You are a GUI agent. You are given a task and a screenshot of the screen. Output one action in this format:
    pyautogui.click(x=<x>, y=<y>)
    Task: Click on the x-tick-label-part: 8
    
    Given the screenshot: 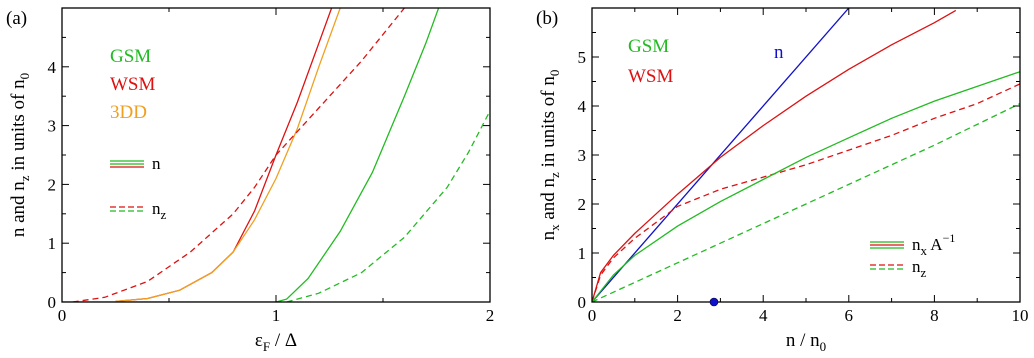 What is the action you would take?
    pyautogui.click(x=934, y=315)
    